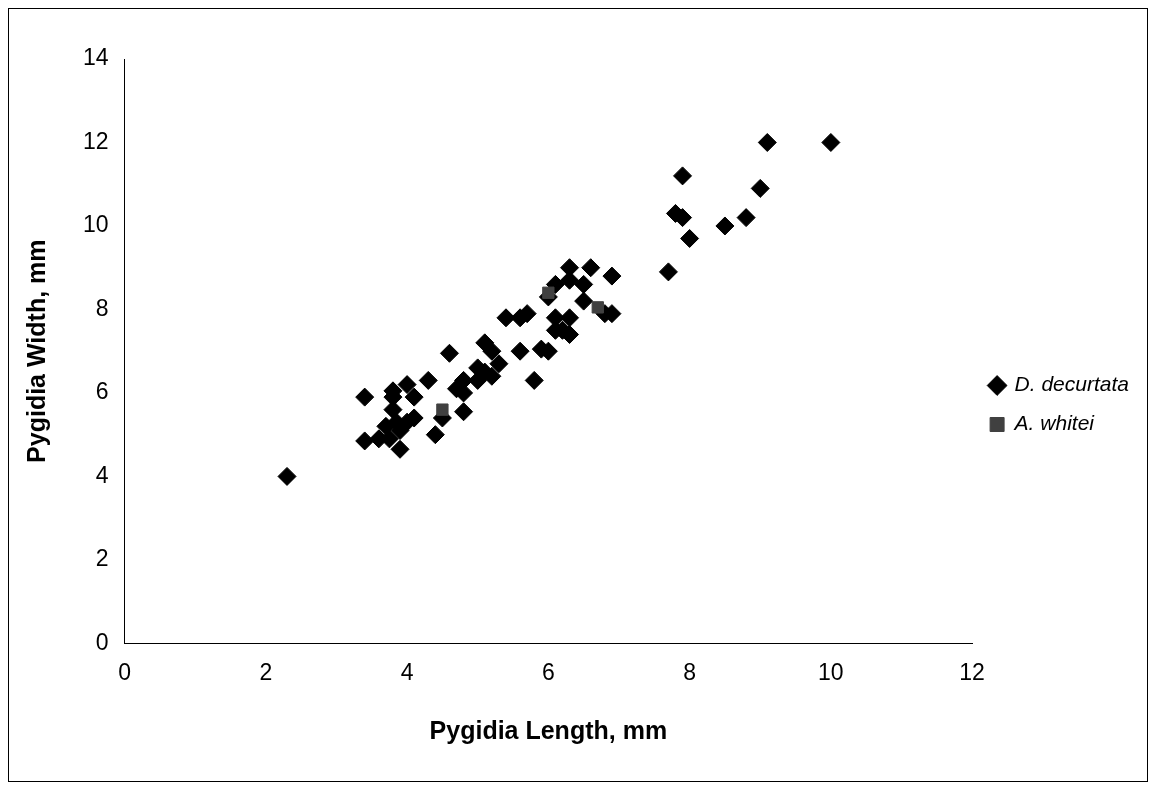  What do you see at coordinates (1054, 423) in the screenshot?
I see `legend-label: A. whitei` at bounding box center [1054, 423].